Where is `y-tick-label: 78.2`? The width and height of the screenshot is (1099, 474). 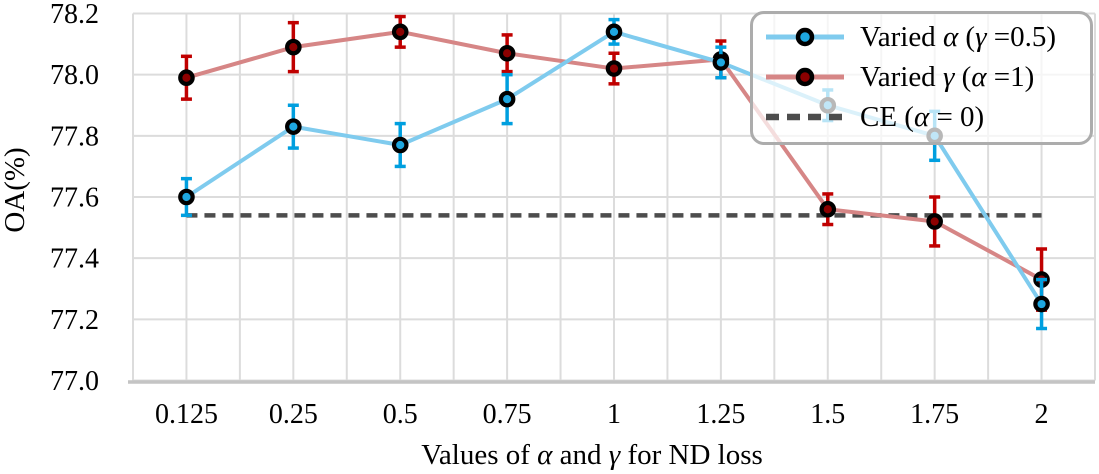
y-tick-label: 78.2 is located at coordinates (74, 15).